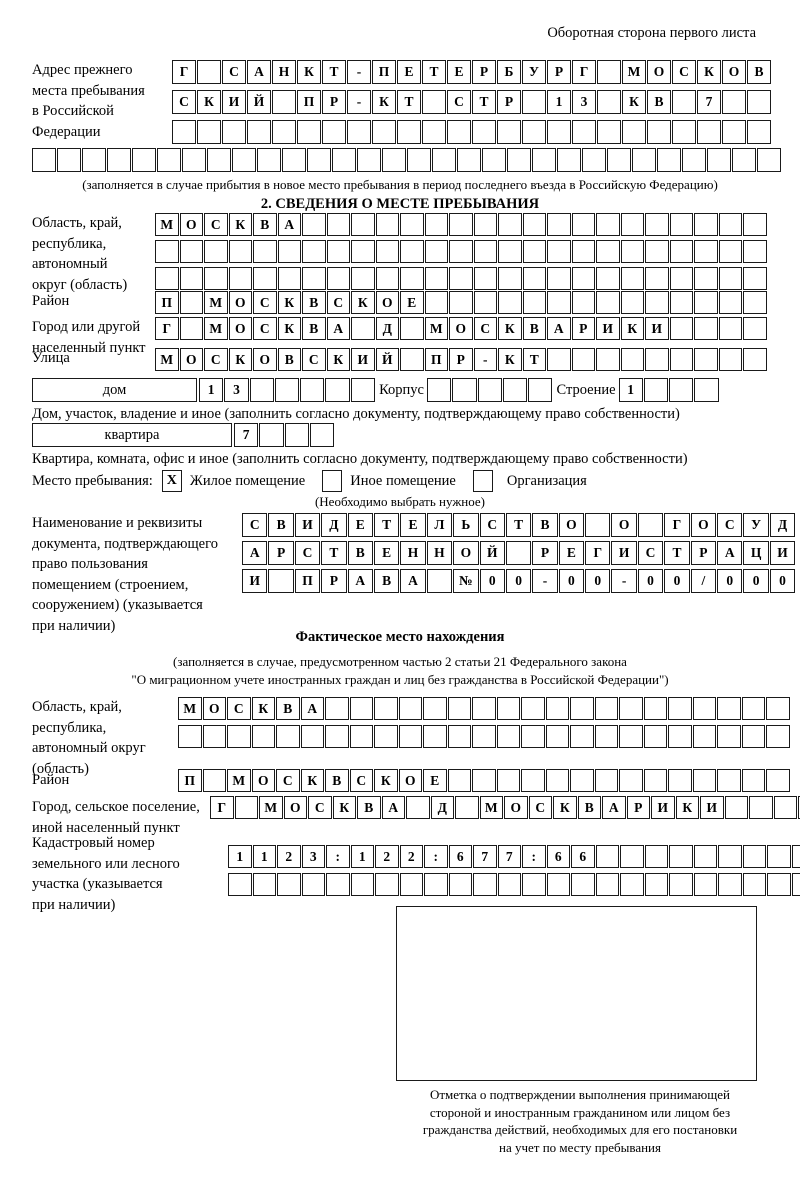 The height and width of the screenshot is (1180, 800). Describe the element at coordinates (240, 856) in the screenshot. I see `cadastral-r1-cell-1: 1` at that location.